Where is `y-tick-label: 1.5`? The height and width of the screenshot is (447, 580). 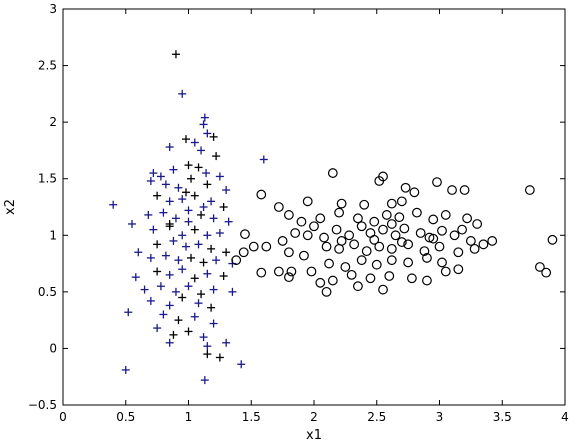
y-tick-label: 1.5 is located at coordinates (47, 179).